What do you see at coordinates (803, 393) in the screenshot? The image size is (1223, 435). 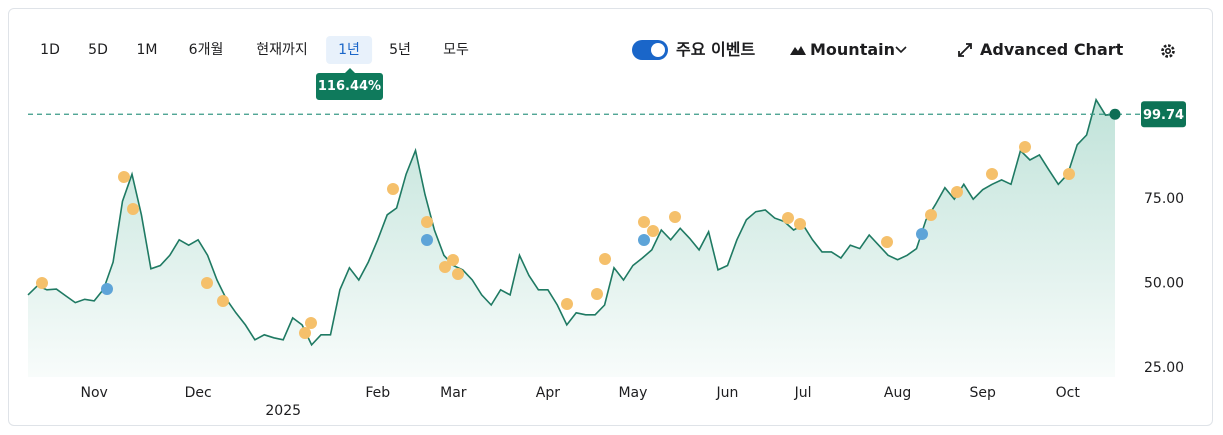 I see `x-tick-label: Jul` at bounding box center [803, 393].